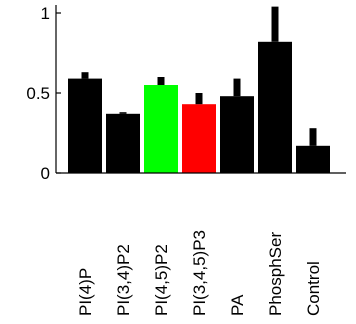 Image resolution: width=356 pixels, height=324 pixels. Describe the element at coordinates (85, 292) in the screenshot. I see `x-tick-label-0: PI(4)P` at that location.